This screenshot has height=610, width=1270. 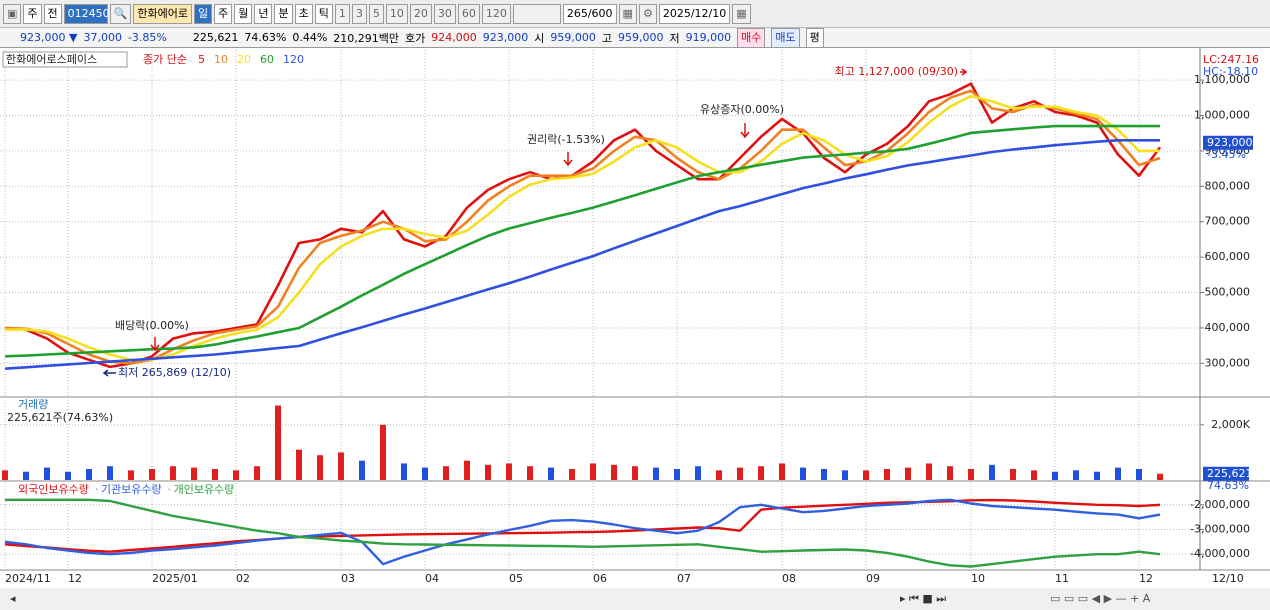 What do you see at coordinates (582, 532) in the screenshot?
I see `series-line` at bounding box center [582, 532].